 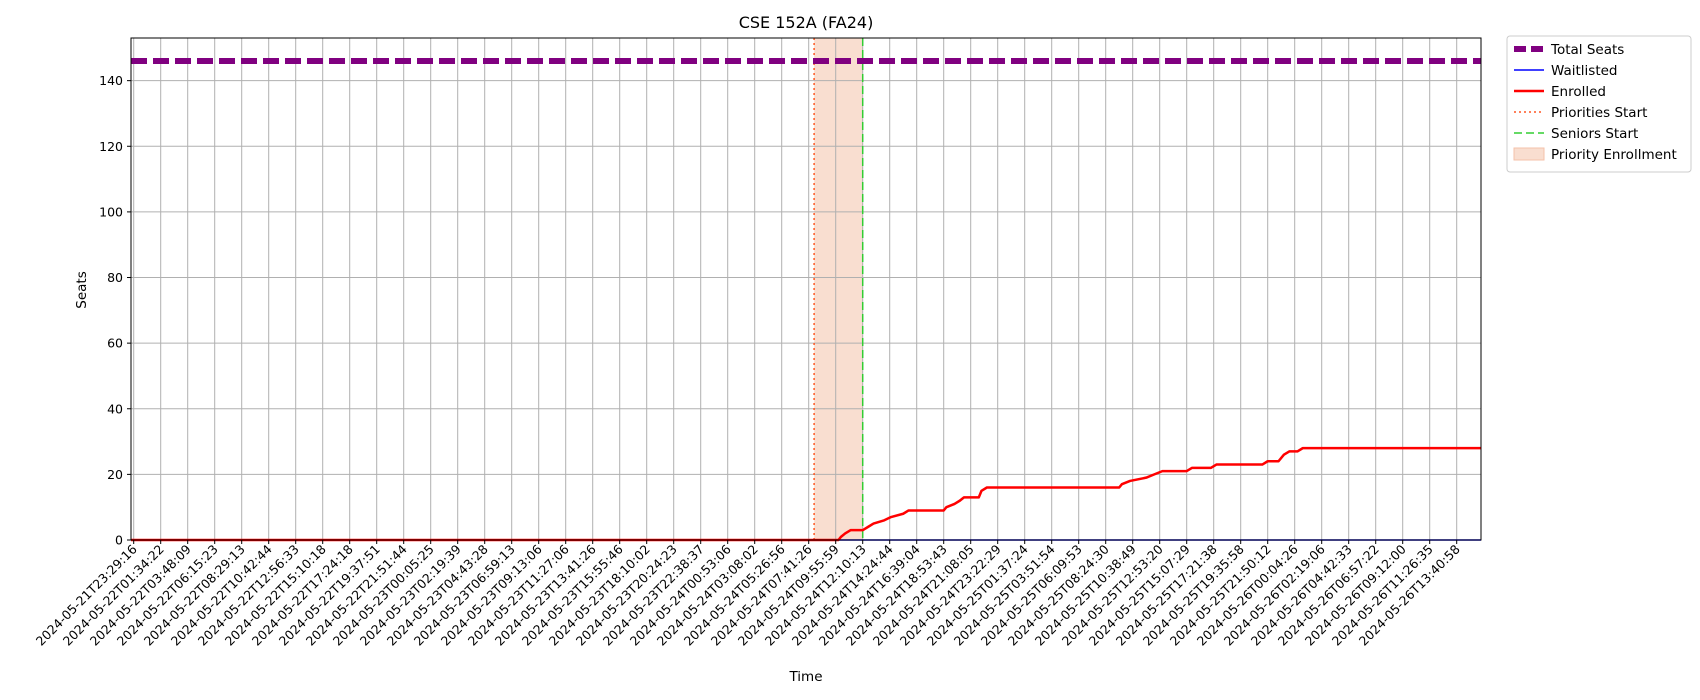 I want to click on shaded-spans, so click(x=838, y=289).